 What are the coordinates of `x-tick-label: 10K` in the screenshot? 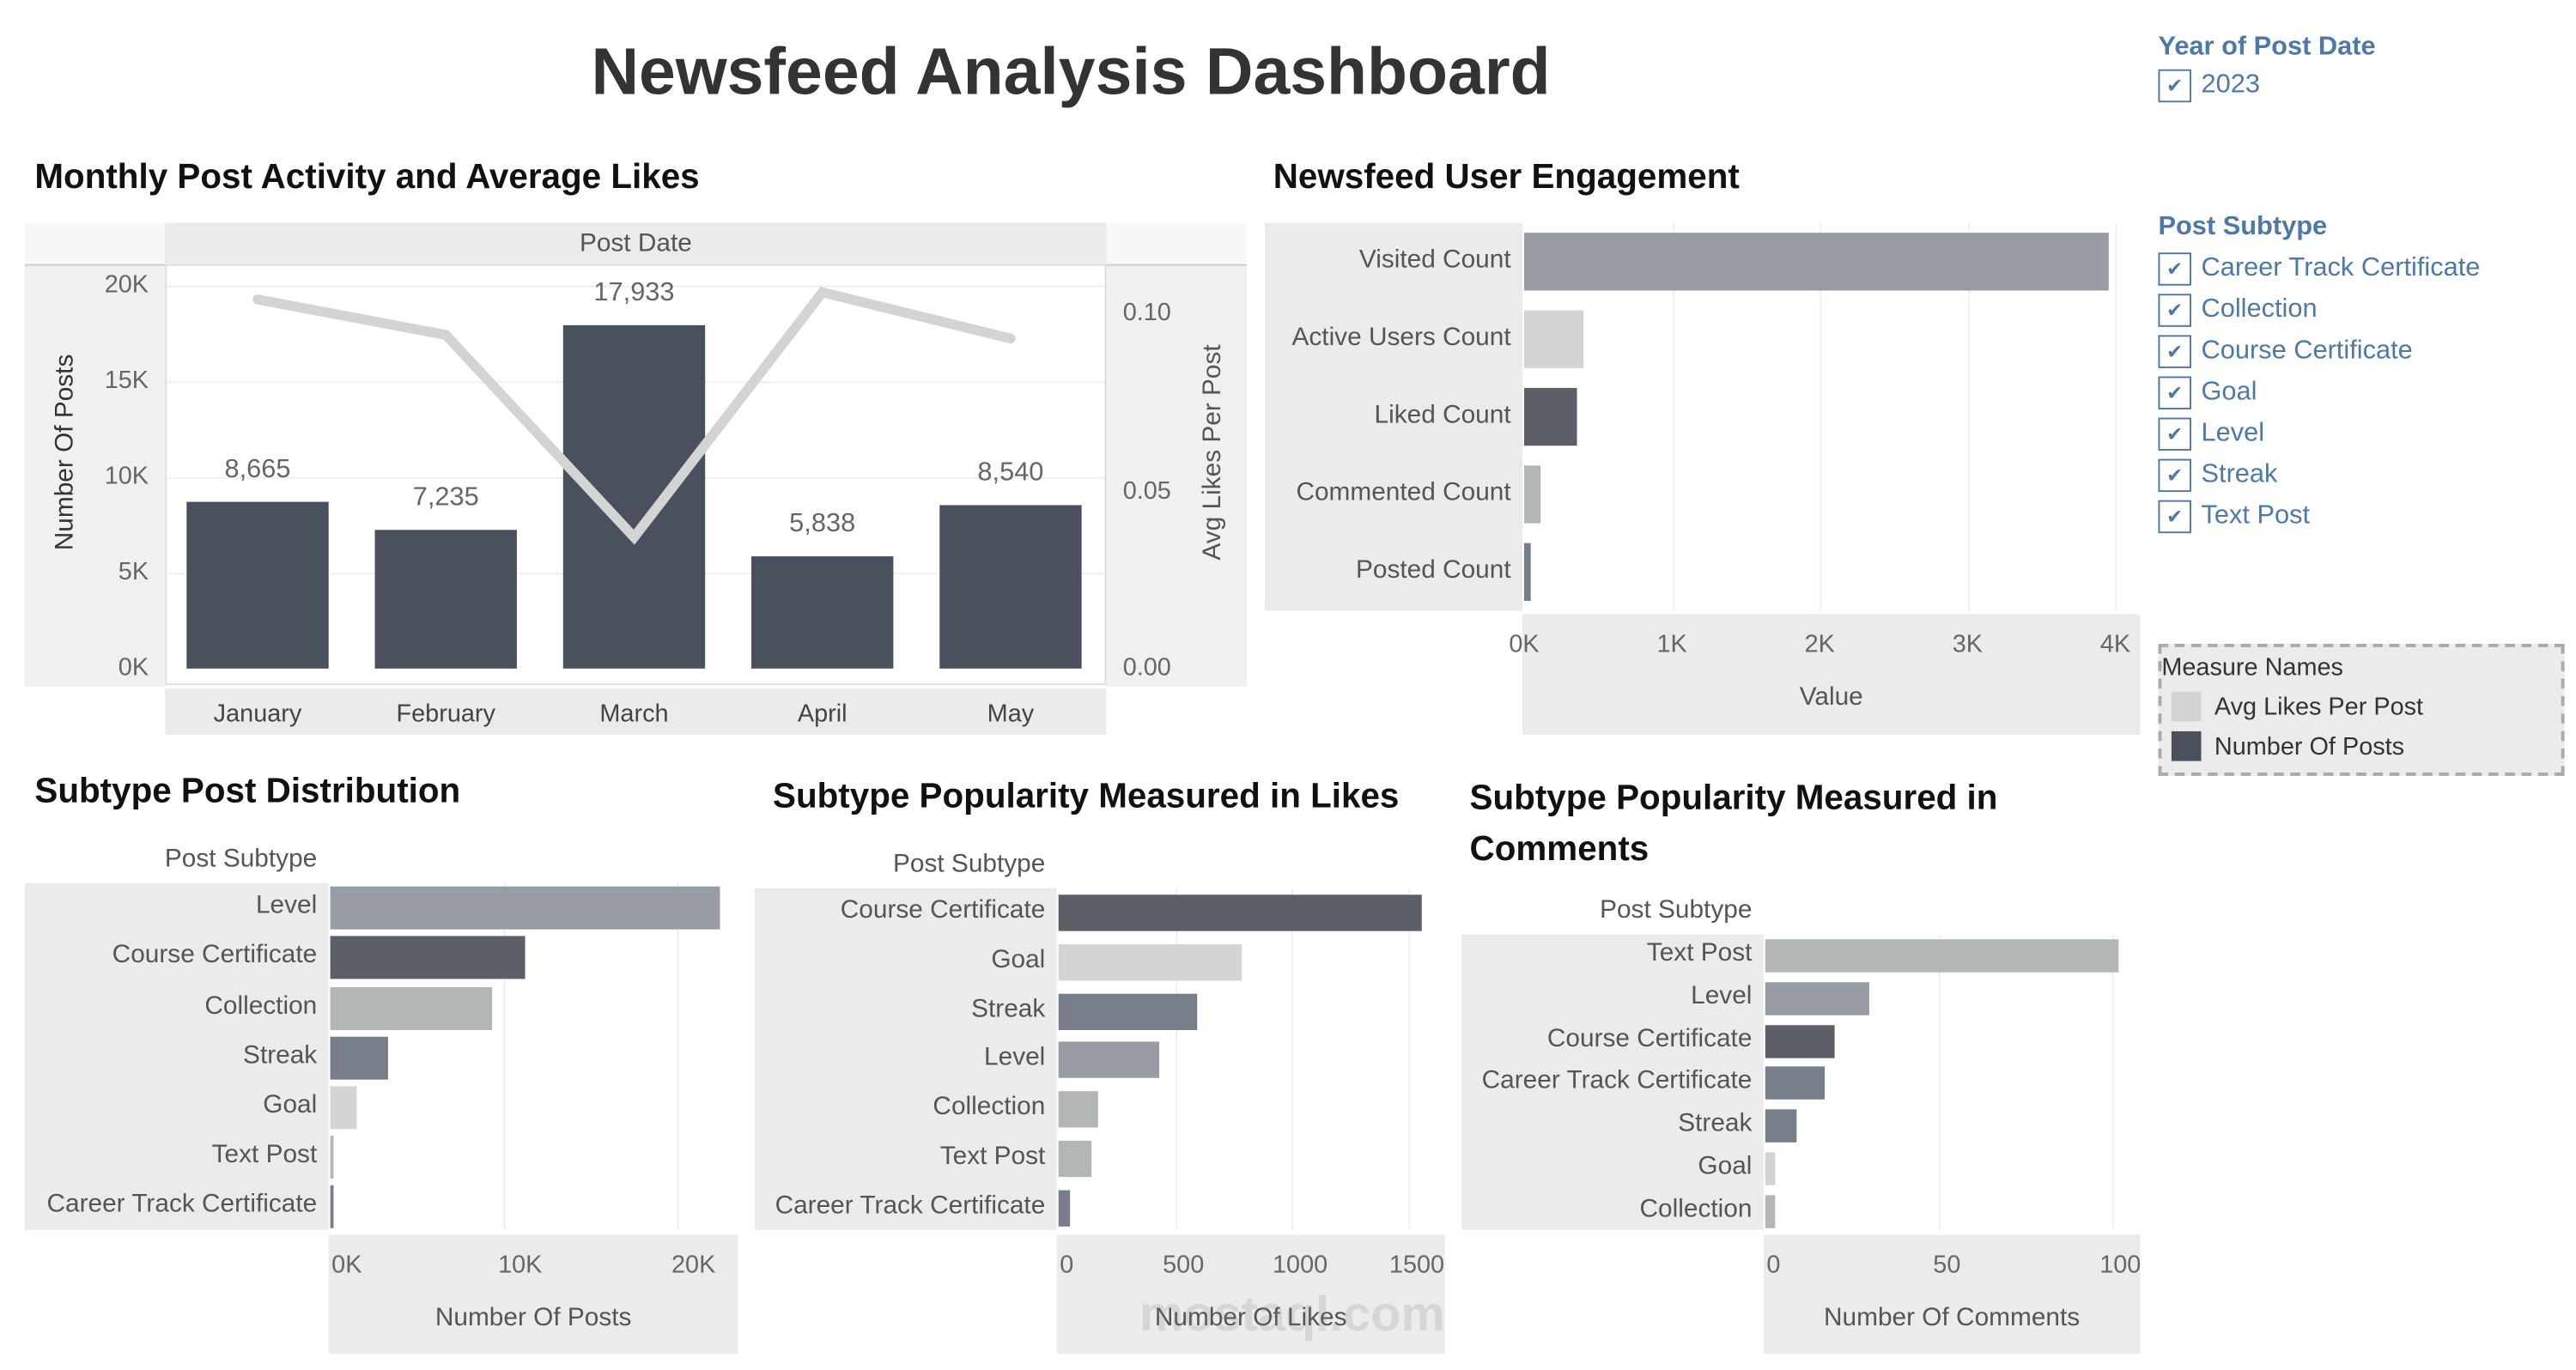 It's located at (521, 1265).